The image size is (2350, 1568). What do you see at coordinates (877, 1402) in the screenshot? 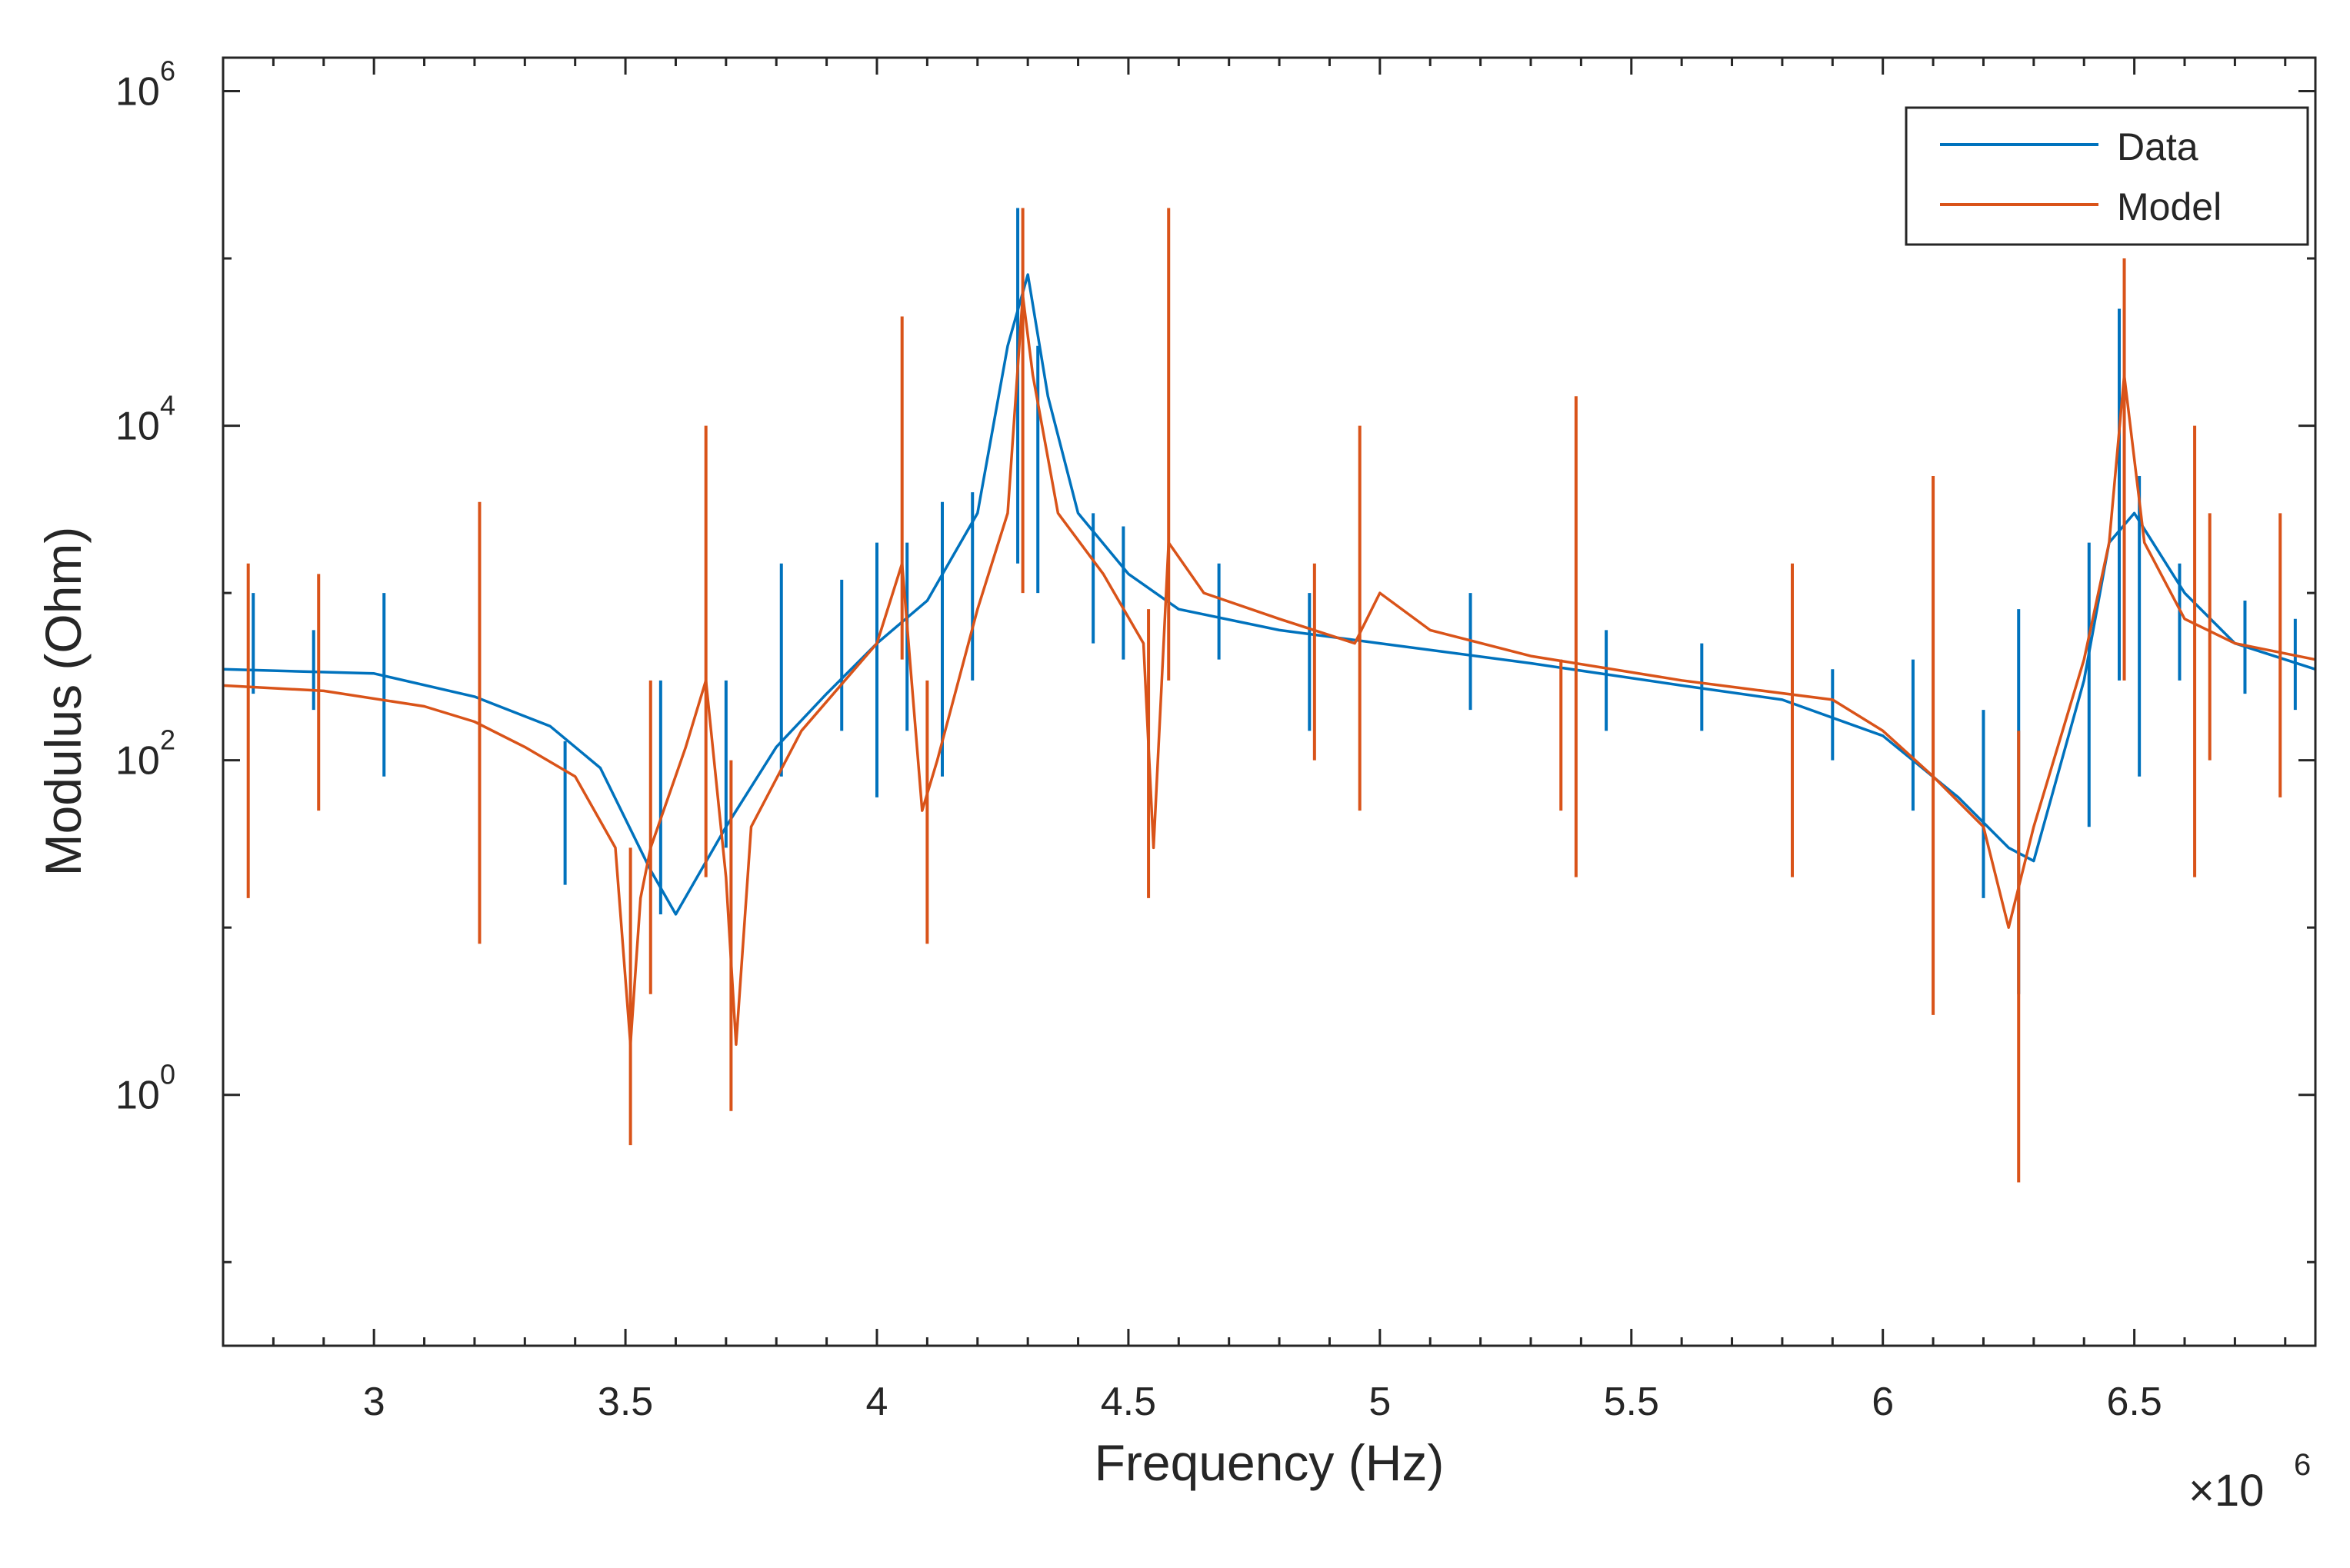
I see `x-tick-label: 4` at bounding box center [877, 1402].